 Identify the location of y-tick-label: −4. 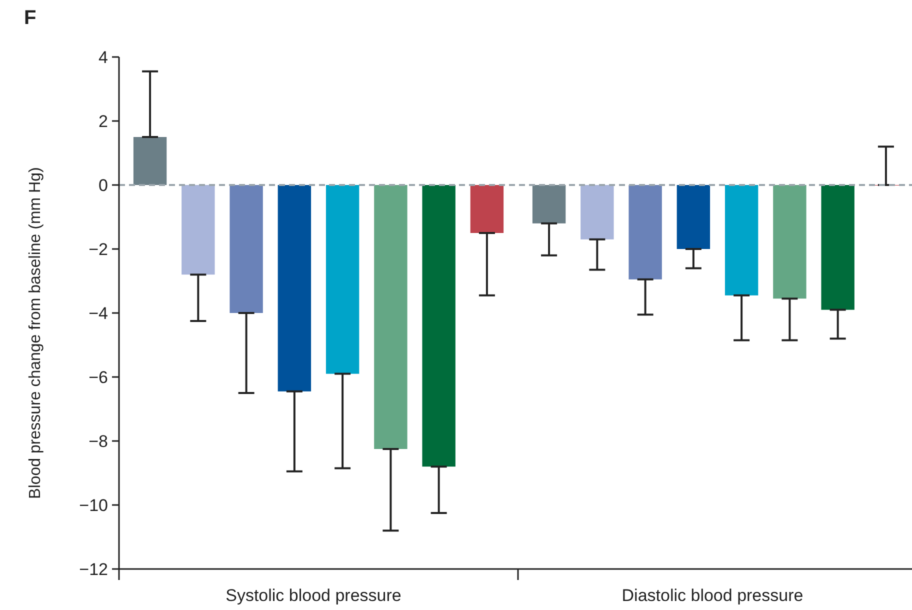
(98, 313).